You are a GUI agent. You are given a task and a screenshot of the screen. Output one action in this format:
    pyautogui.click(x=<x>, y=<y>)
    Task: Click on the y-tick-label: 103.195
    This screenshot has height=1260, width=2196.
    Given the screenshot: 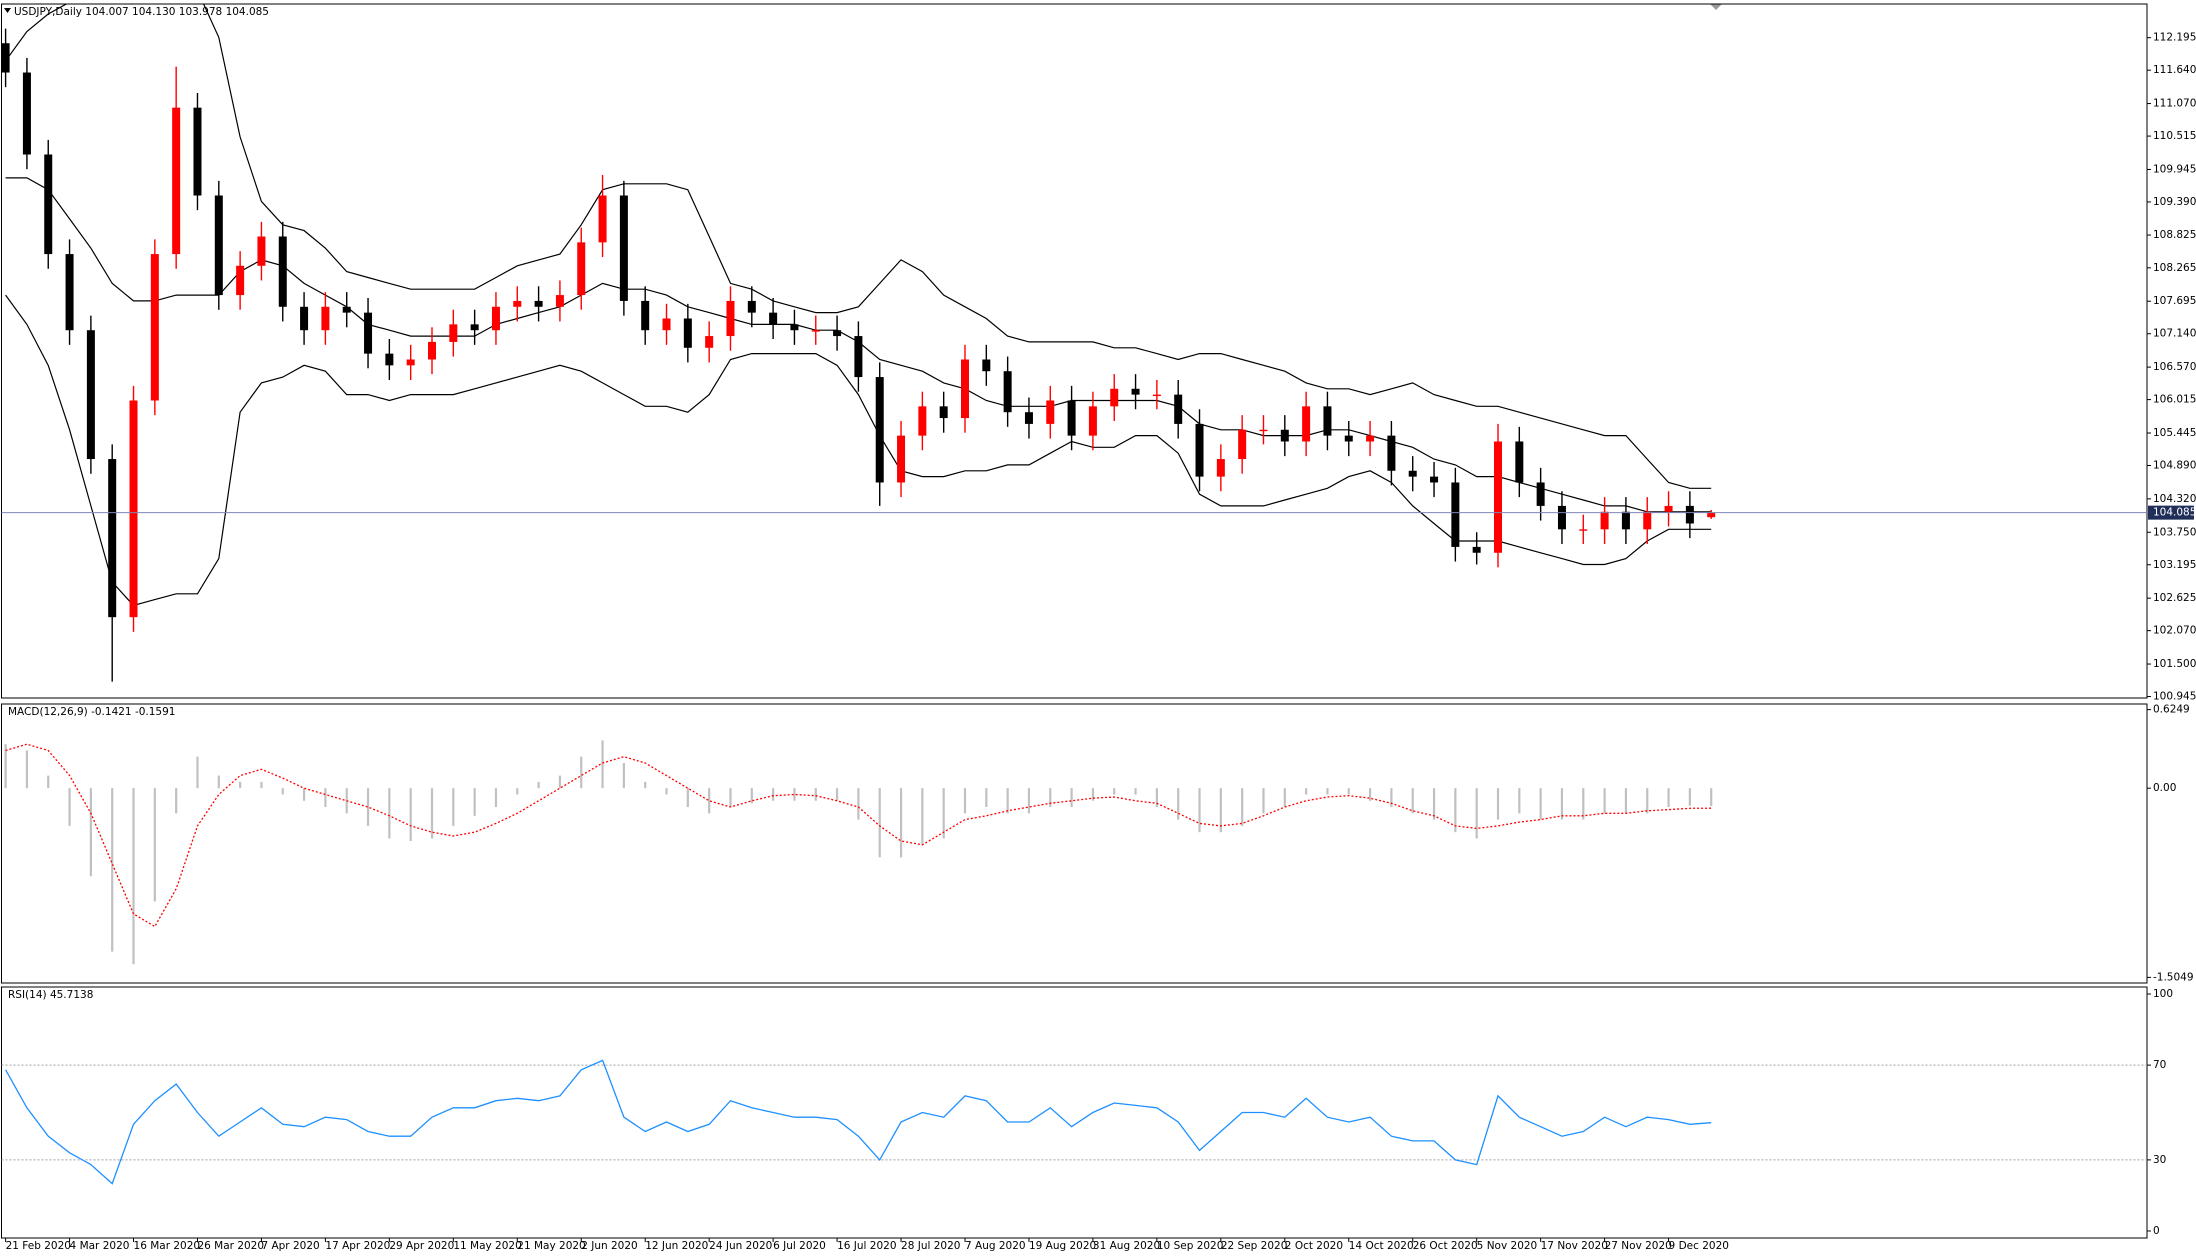 What is the action you would take?
    pyautogui.click(x=2174, y=565)
    